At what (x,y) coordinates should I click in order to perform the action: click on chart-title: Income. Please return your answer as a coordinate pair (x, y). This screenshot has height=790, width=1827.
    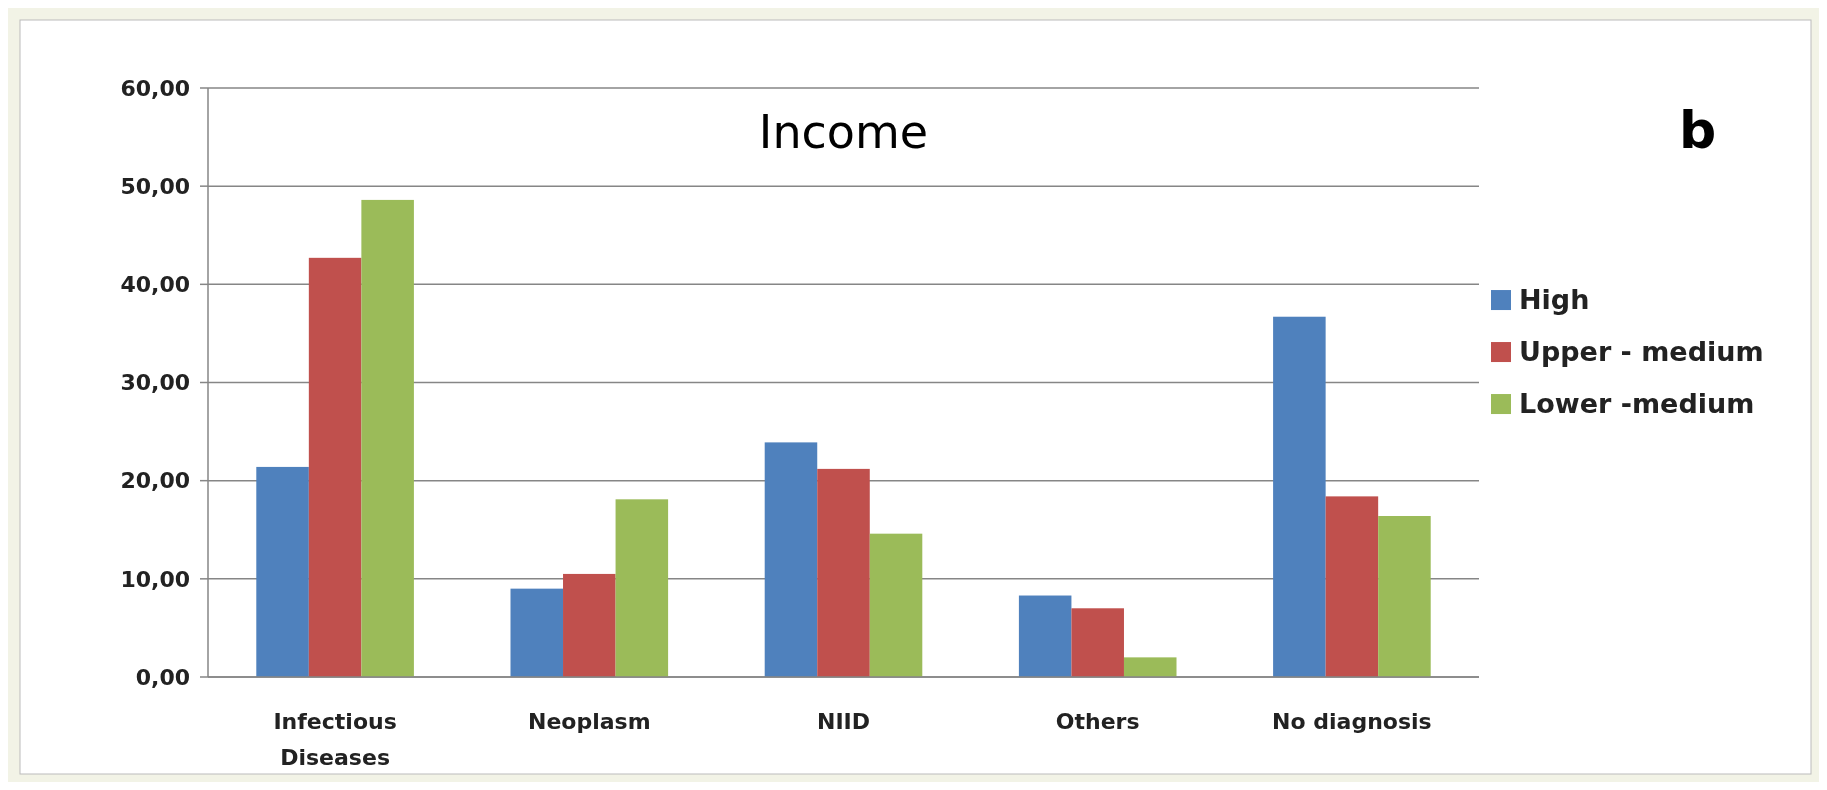
    Looking at the image, I should click on (843, 132).